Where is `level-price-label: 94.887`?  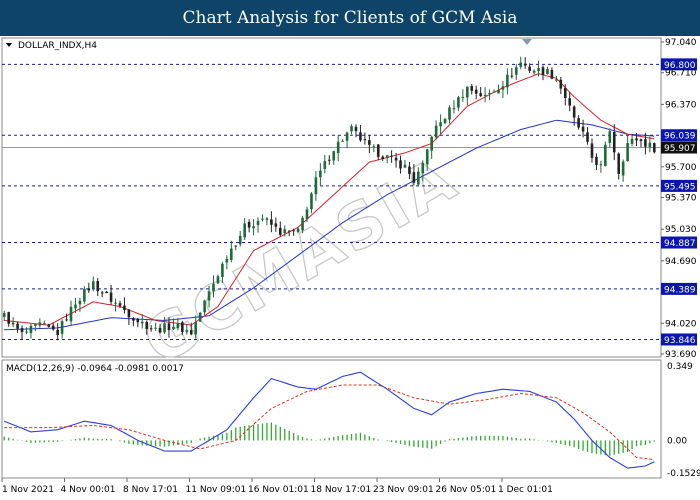 level-price-label: 94.887 is located at coordinates (680, 244).